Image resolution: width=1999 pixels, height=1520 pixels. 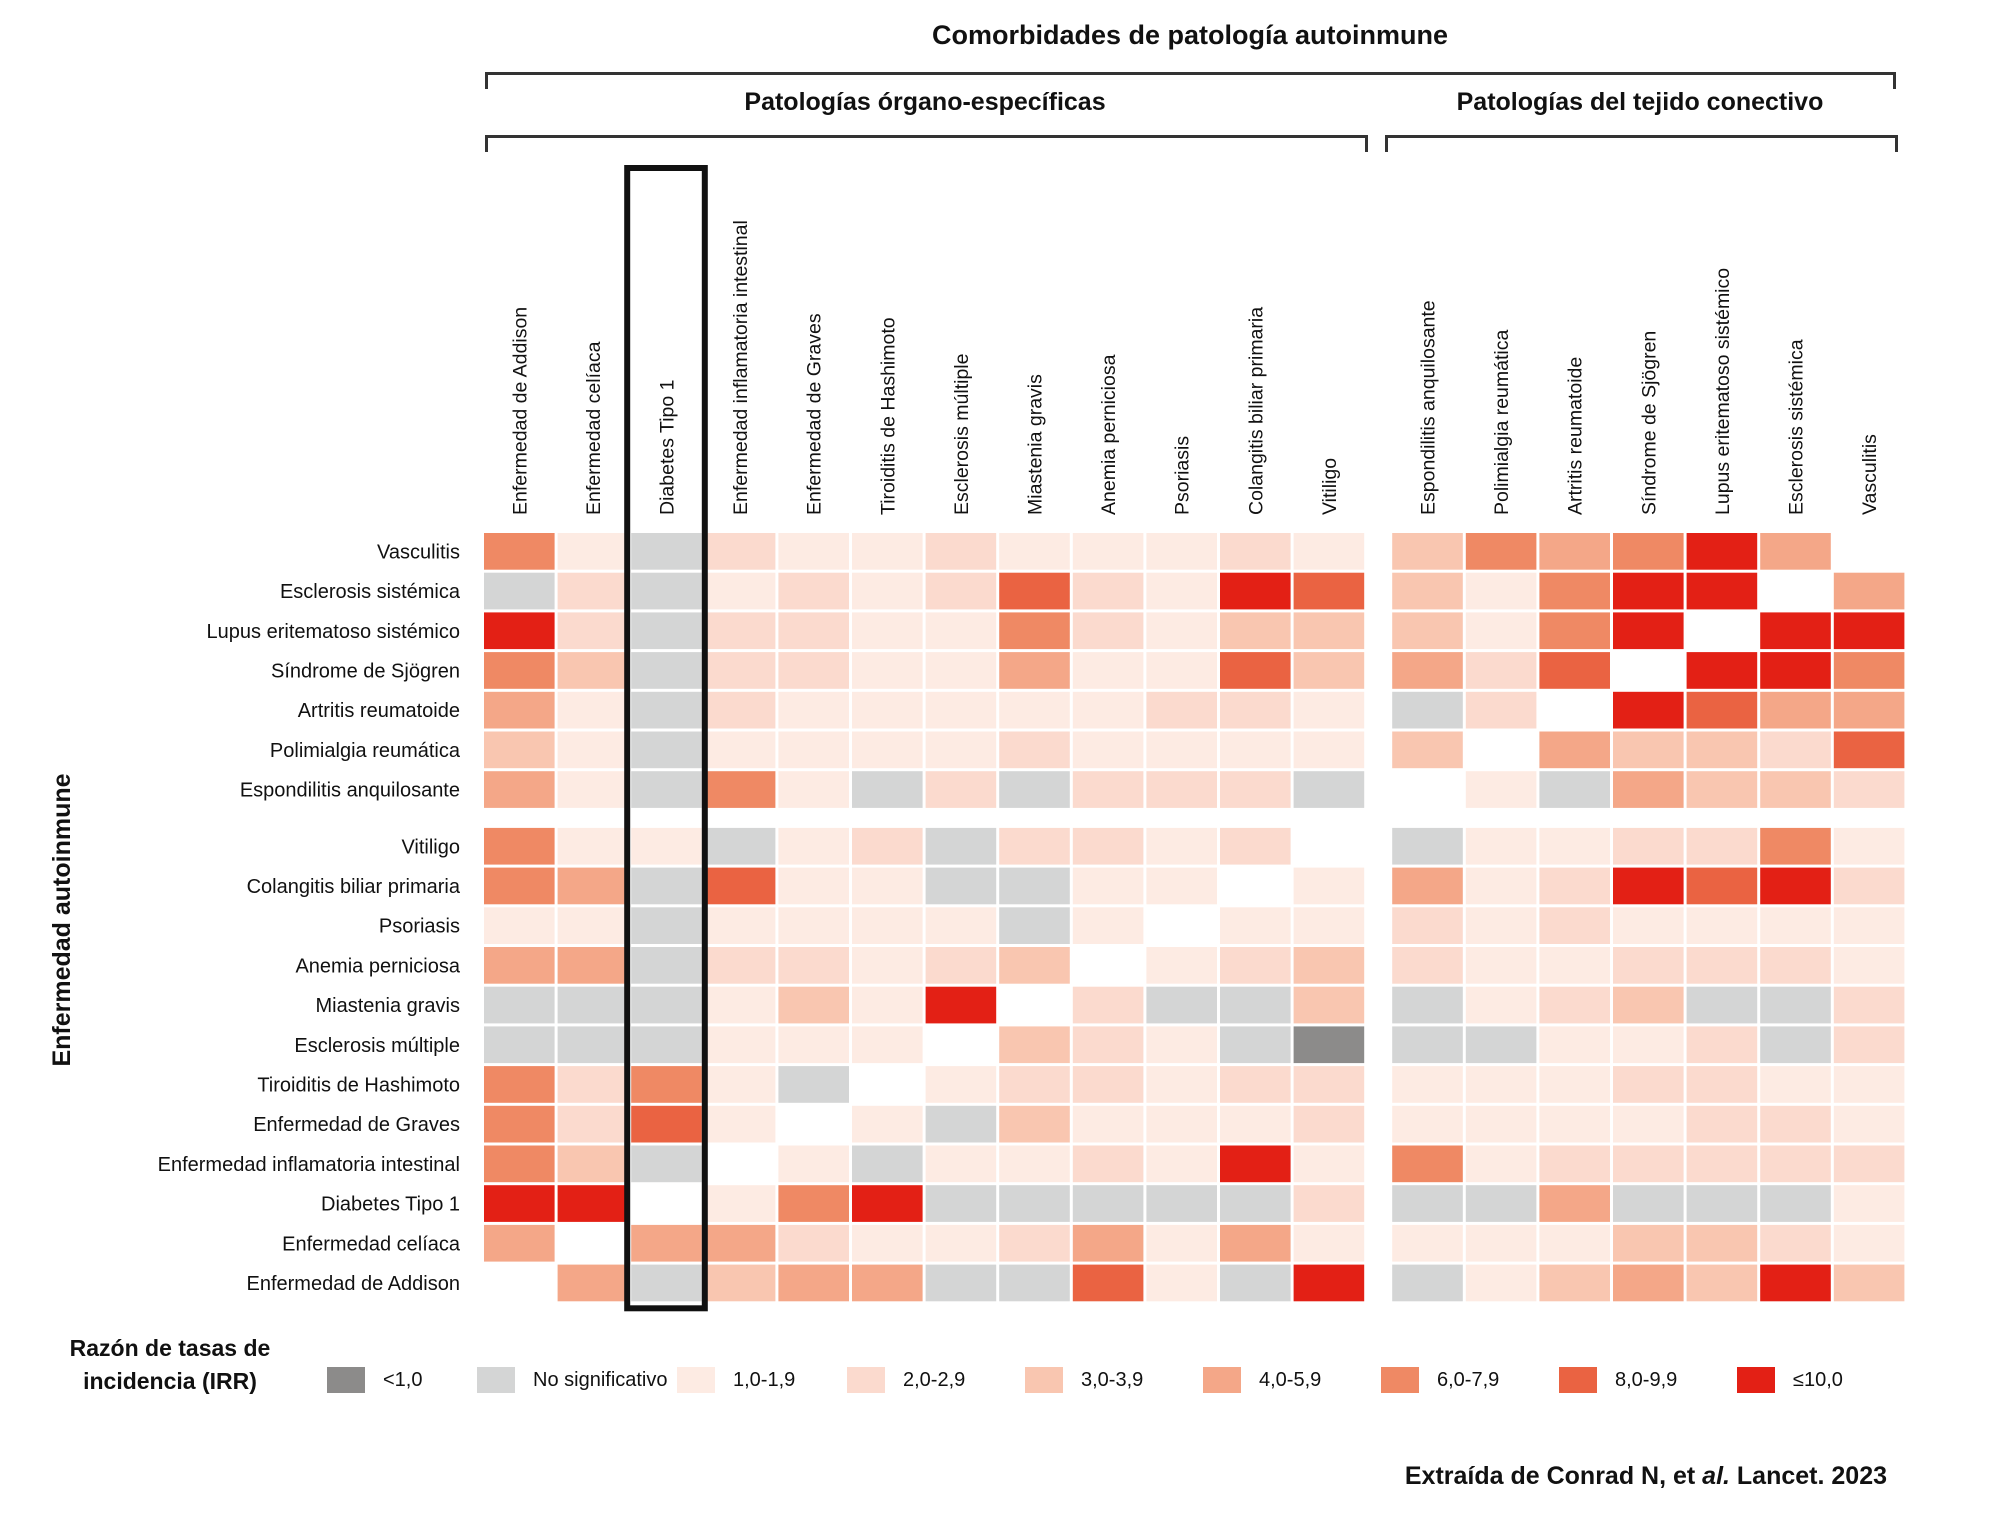 I want to click on legend-item: 8,0-9,9, so click(x=1648, y=1380).